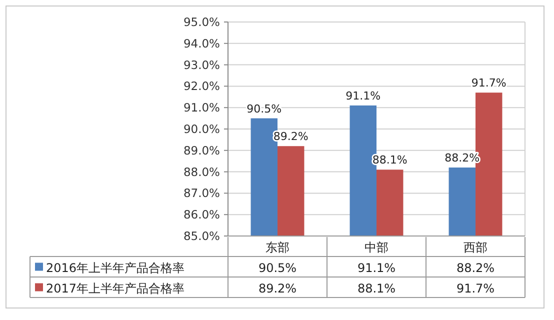 This screenshot has width=554, height=320. I want to click on ytick: 89.0%, so click(201, 150).